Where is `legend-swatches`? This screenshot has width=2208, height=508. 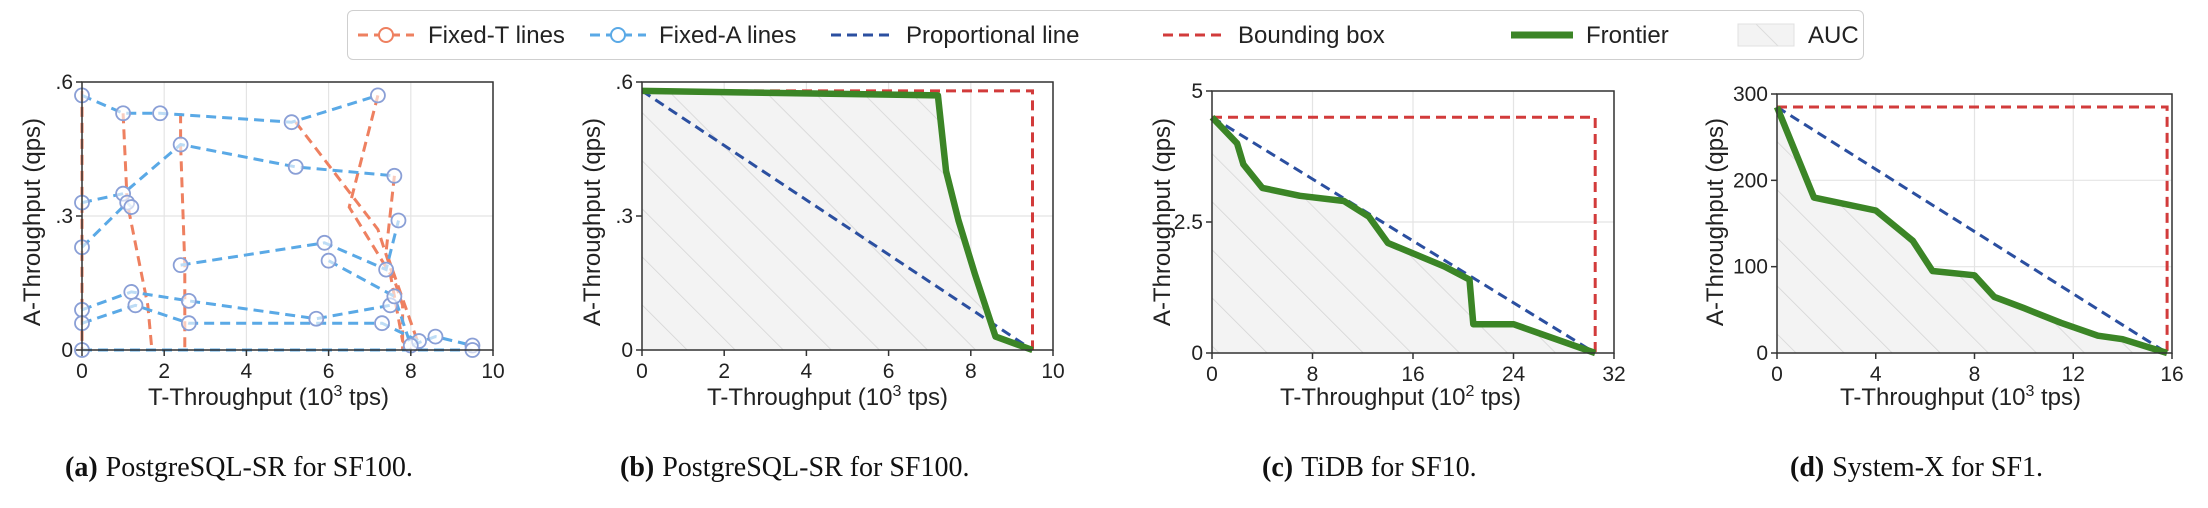 legend-swatches is located at coordinates (1076, 35).